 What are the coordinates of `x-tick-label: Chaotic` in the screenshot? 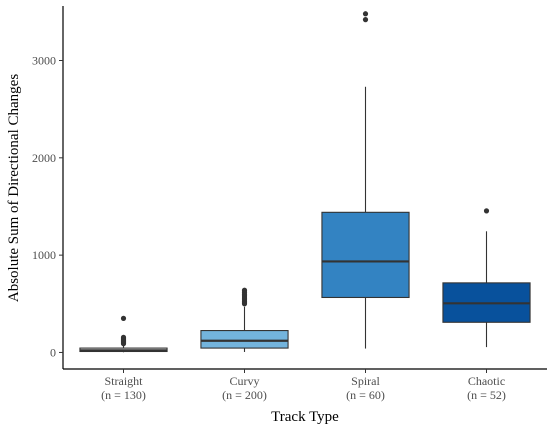 It's located at (486, 381).